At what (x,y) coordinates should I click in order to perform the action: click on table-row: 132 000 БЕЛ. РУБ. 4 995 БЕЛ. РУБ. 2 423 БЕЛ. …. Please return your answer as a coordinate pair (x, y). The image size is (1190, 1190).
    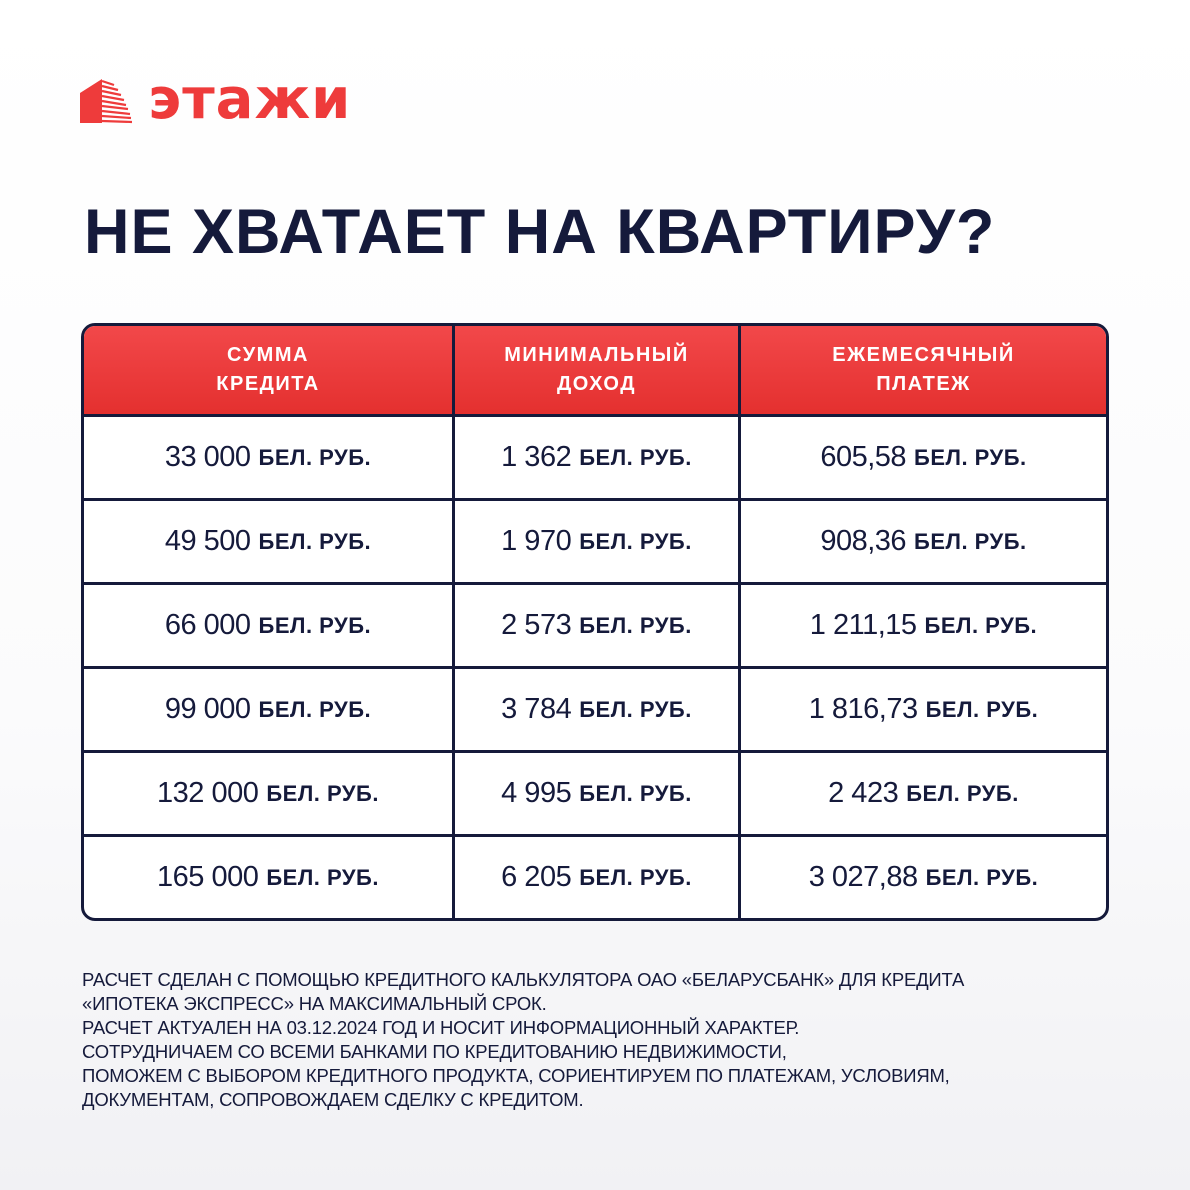
    Looking at the image, I should click on (595, 792).